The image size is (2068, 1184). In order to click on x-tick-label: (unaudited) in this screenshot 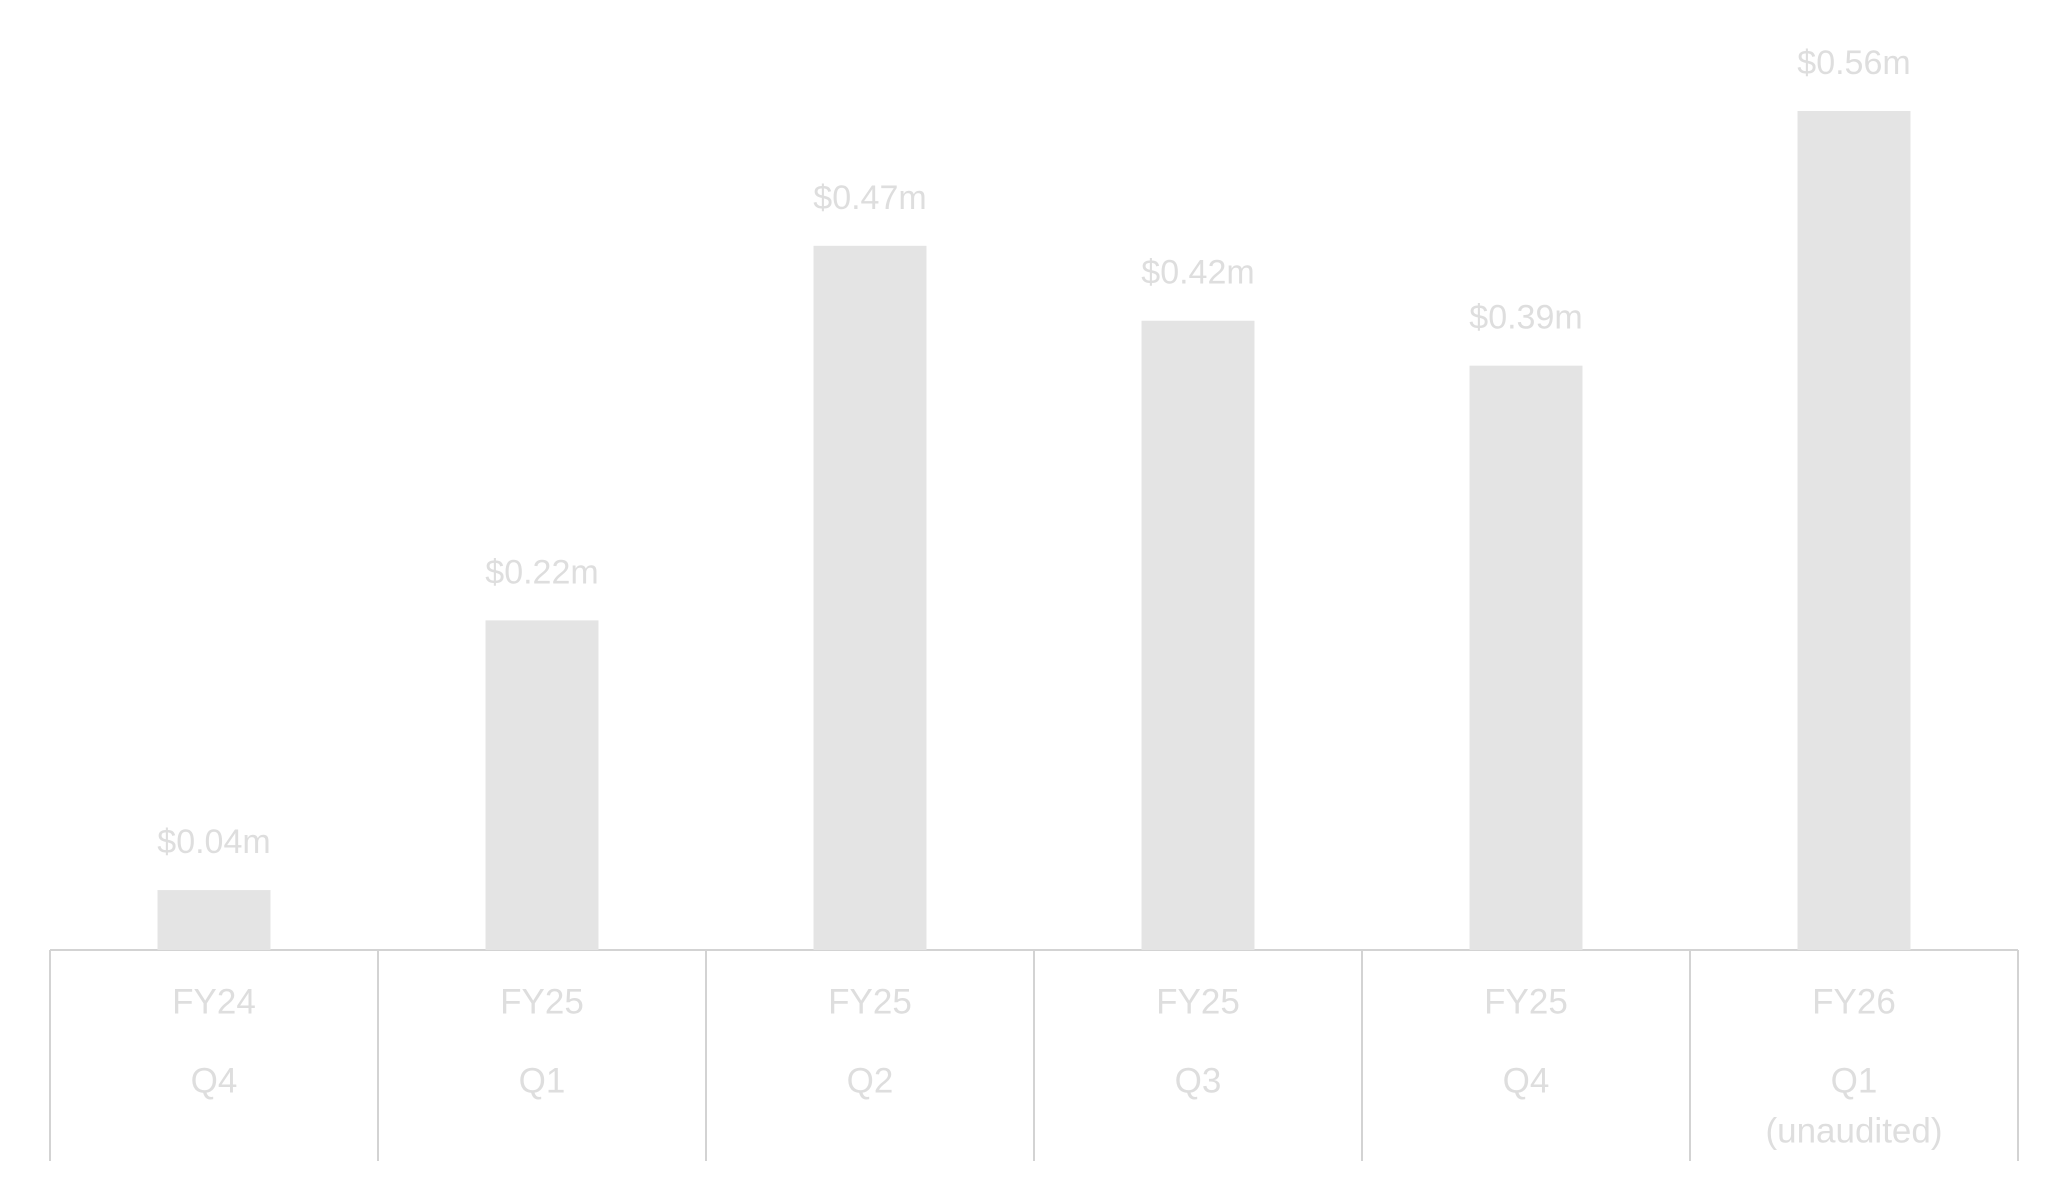, I will do `click(1853, 1130)`.